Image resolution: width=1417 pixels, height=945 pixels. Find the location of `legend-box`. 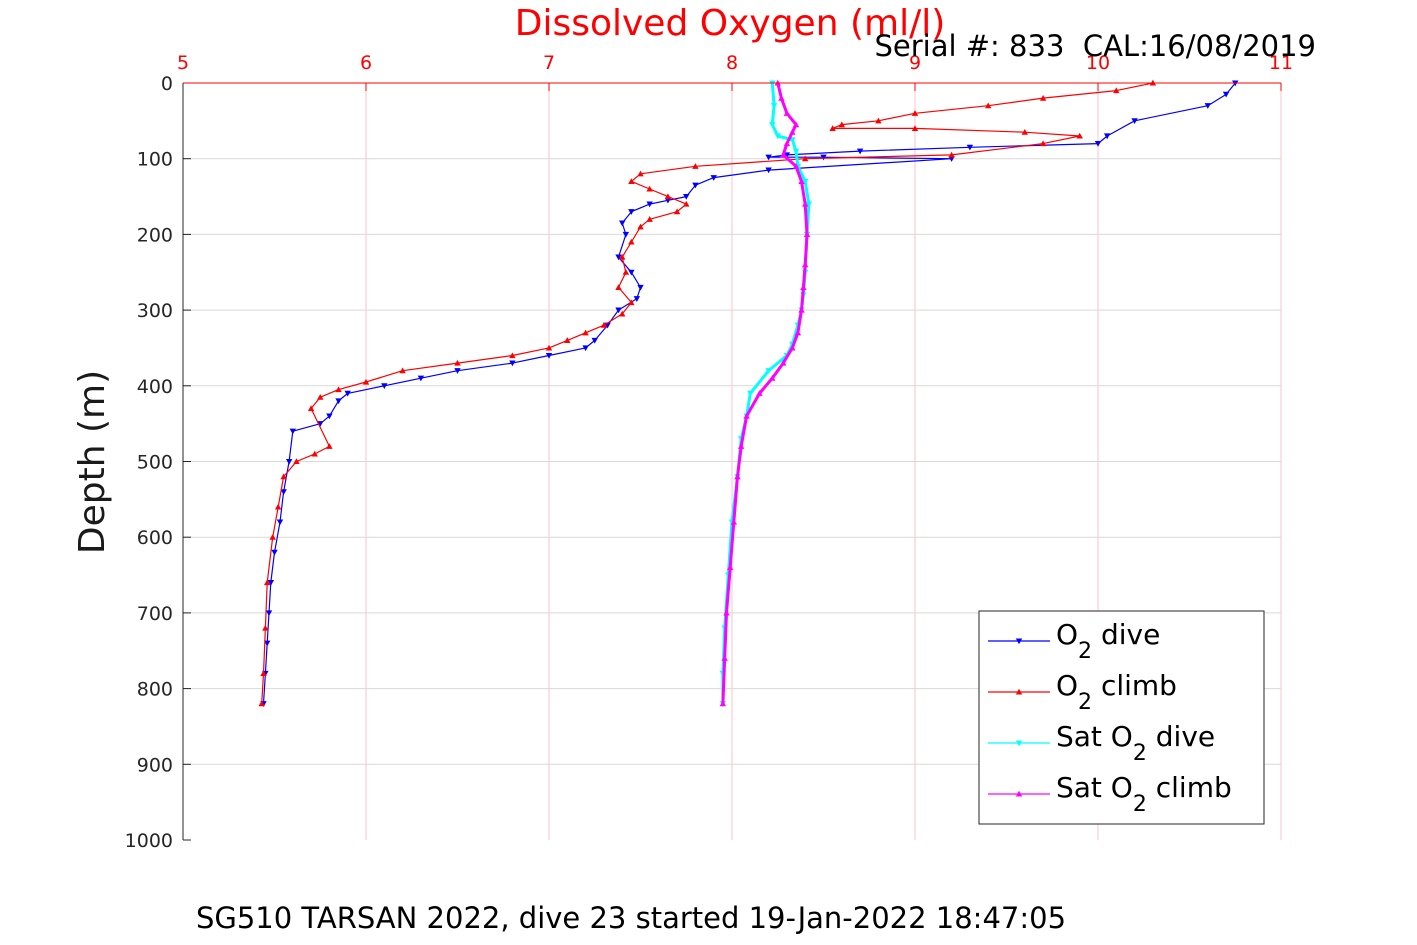

legend-box is located at coordinates (1121, 717).